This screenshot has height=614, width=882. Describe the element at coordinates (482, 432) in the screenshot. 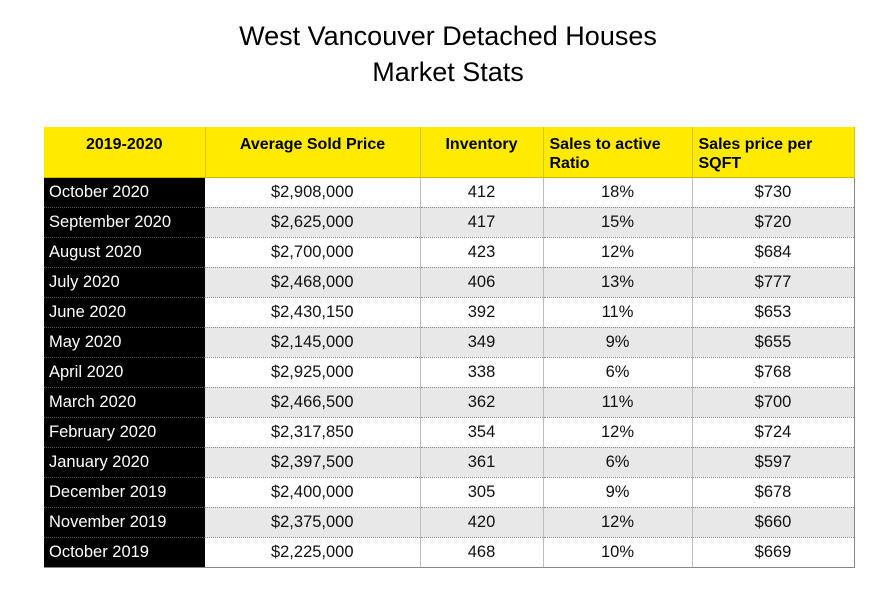

I see `inventory-cell: 354` at that location.